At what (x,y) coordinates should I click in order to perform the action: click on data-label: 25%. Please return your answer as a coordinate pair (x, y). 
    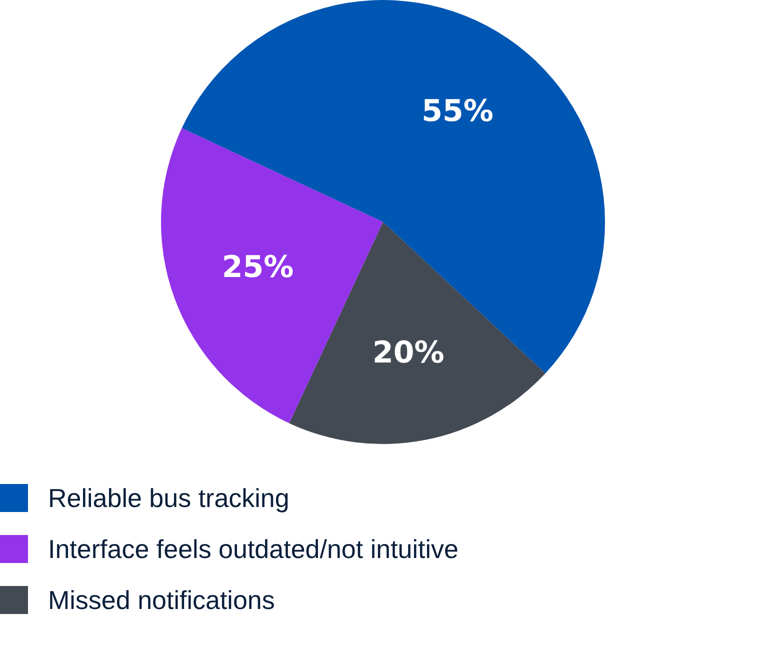
    Looking at the image, I should click on (258, 268).